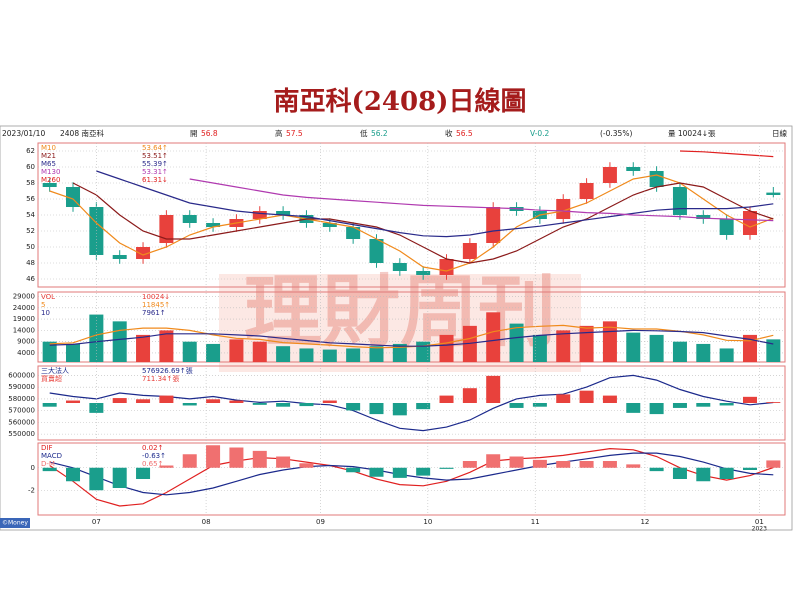 This screenshot has width=800, height=600. Describe the element at coordinates (21, 375) in the screenshot. I see `y-tick-label: 600000` at that location.